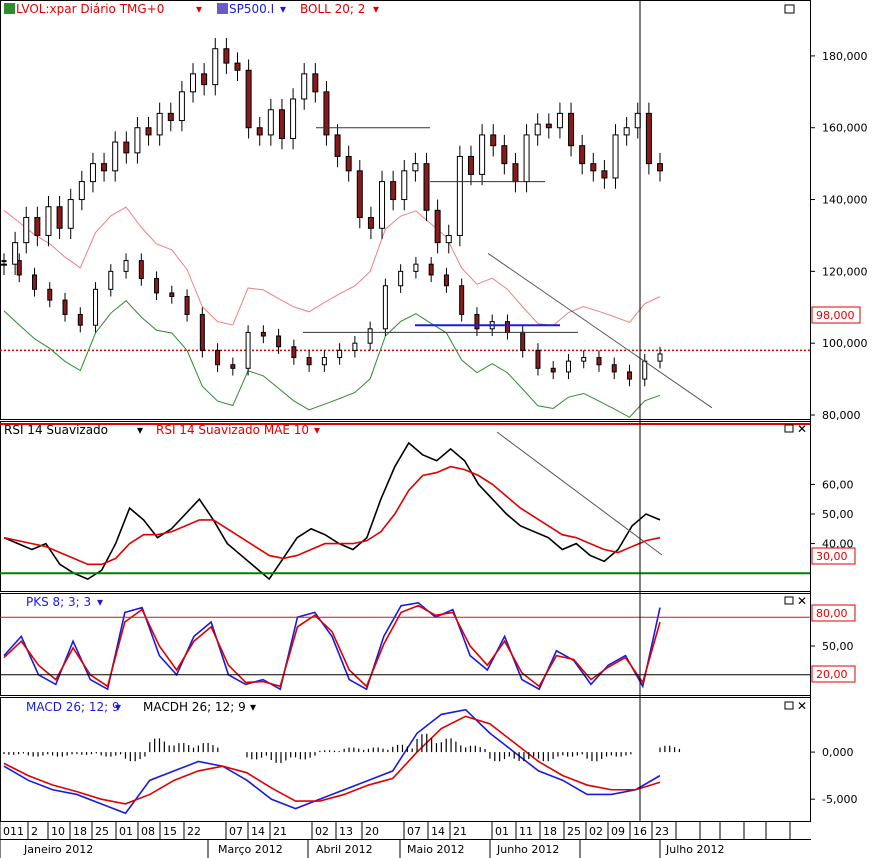 The width and height of the screenshot is (876, 858). I want to click on rsi-ma-label: RSI 14 Suavizado MAE 10, so click(232, 430).